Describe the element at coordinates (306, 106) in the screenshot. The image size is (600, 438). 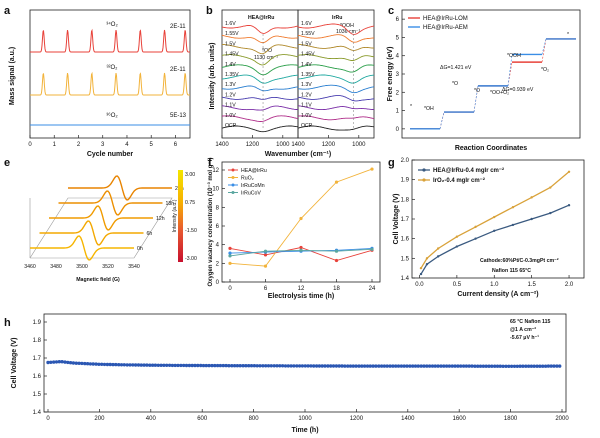
I see `panel-b-potential-label: 1.1V` at that location.